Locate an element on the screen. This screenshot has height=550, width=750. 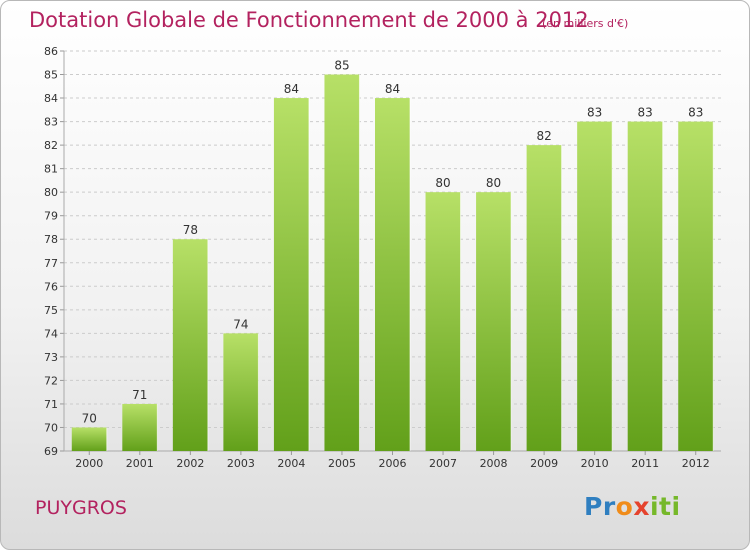
y-tick-label: 86 is located at coordinates (51, 51).